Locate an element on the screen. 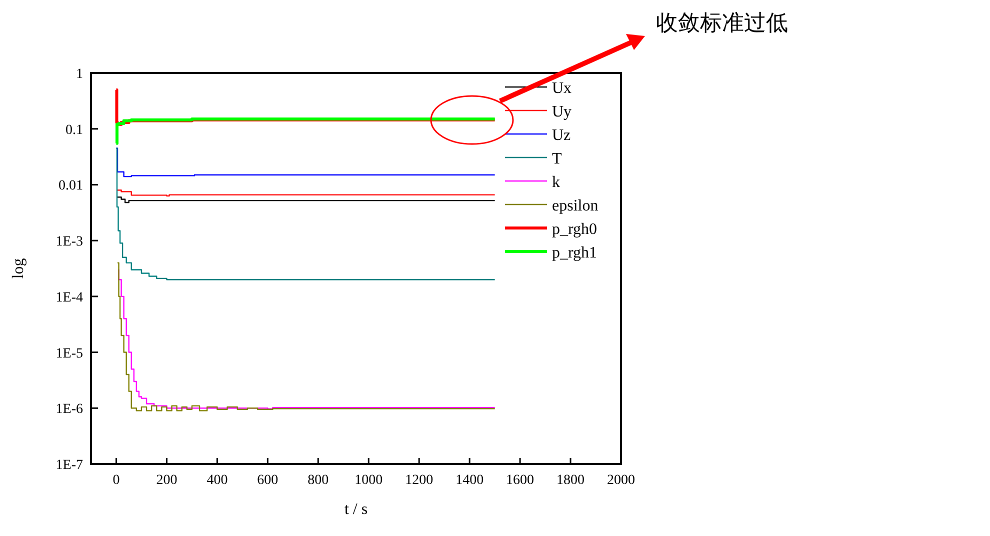  y-tick-label: 1 is located at coordinates (79, 74).